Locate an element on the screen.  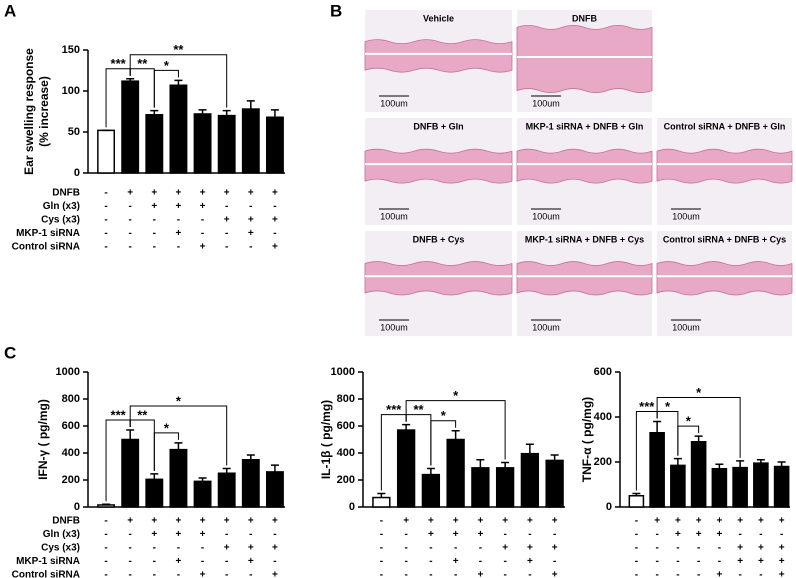
histology-label: MKP-1 siRNA + DNFB + Gln is located at coordinates (585, 126).